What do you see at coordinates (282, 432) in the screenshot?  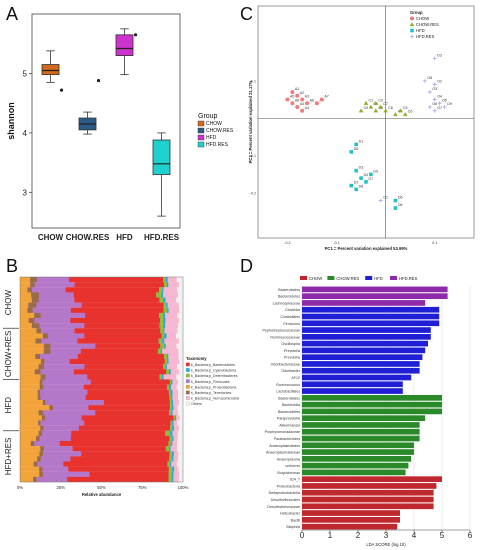 I see `bar-label: Porphyromonadaceae` at bounding box center [282, 432].